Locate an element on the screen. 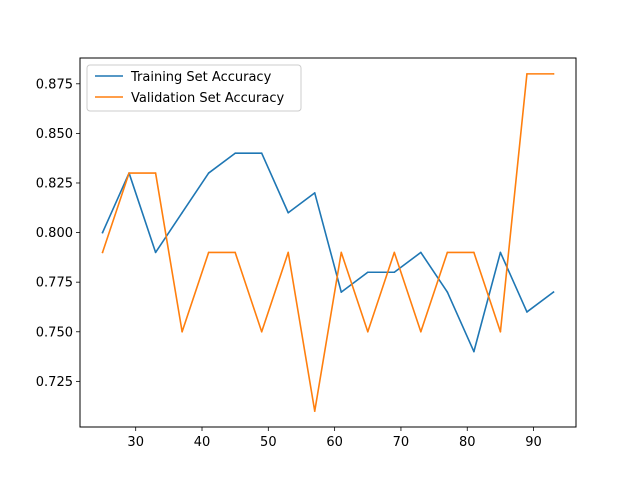 Image resolution: width=640 pixels, height=480 pixels. y-tick-label: 0.825 is located at coordinates (54, 183).